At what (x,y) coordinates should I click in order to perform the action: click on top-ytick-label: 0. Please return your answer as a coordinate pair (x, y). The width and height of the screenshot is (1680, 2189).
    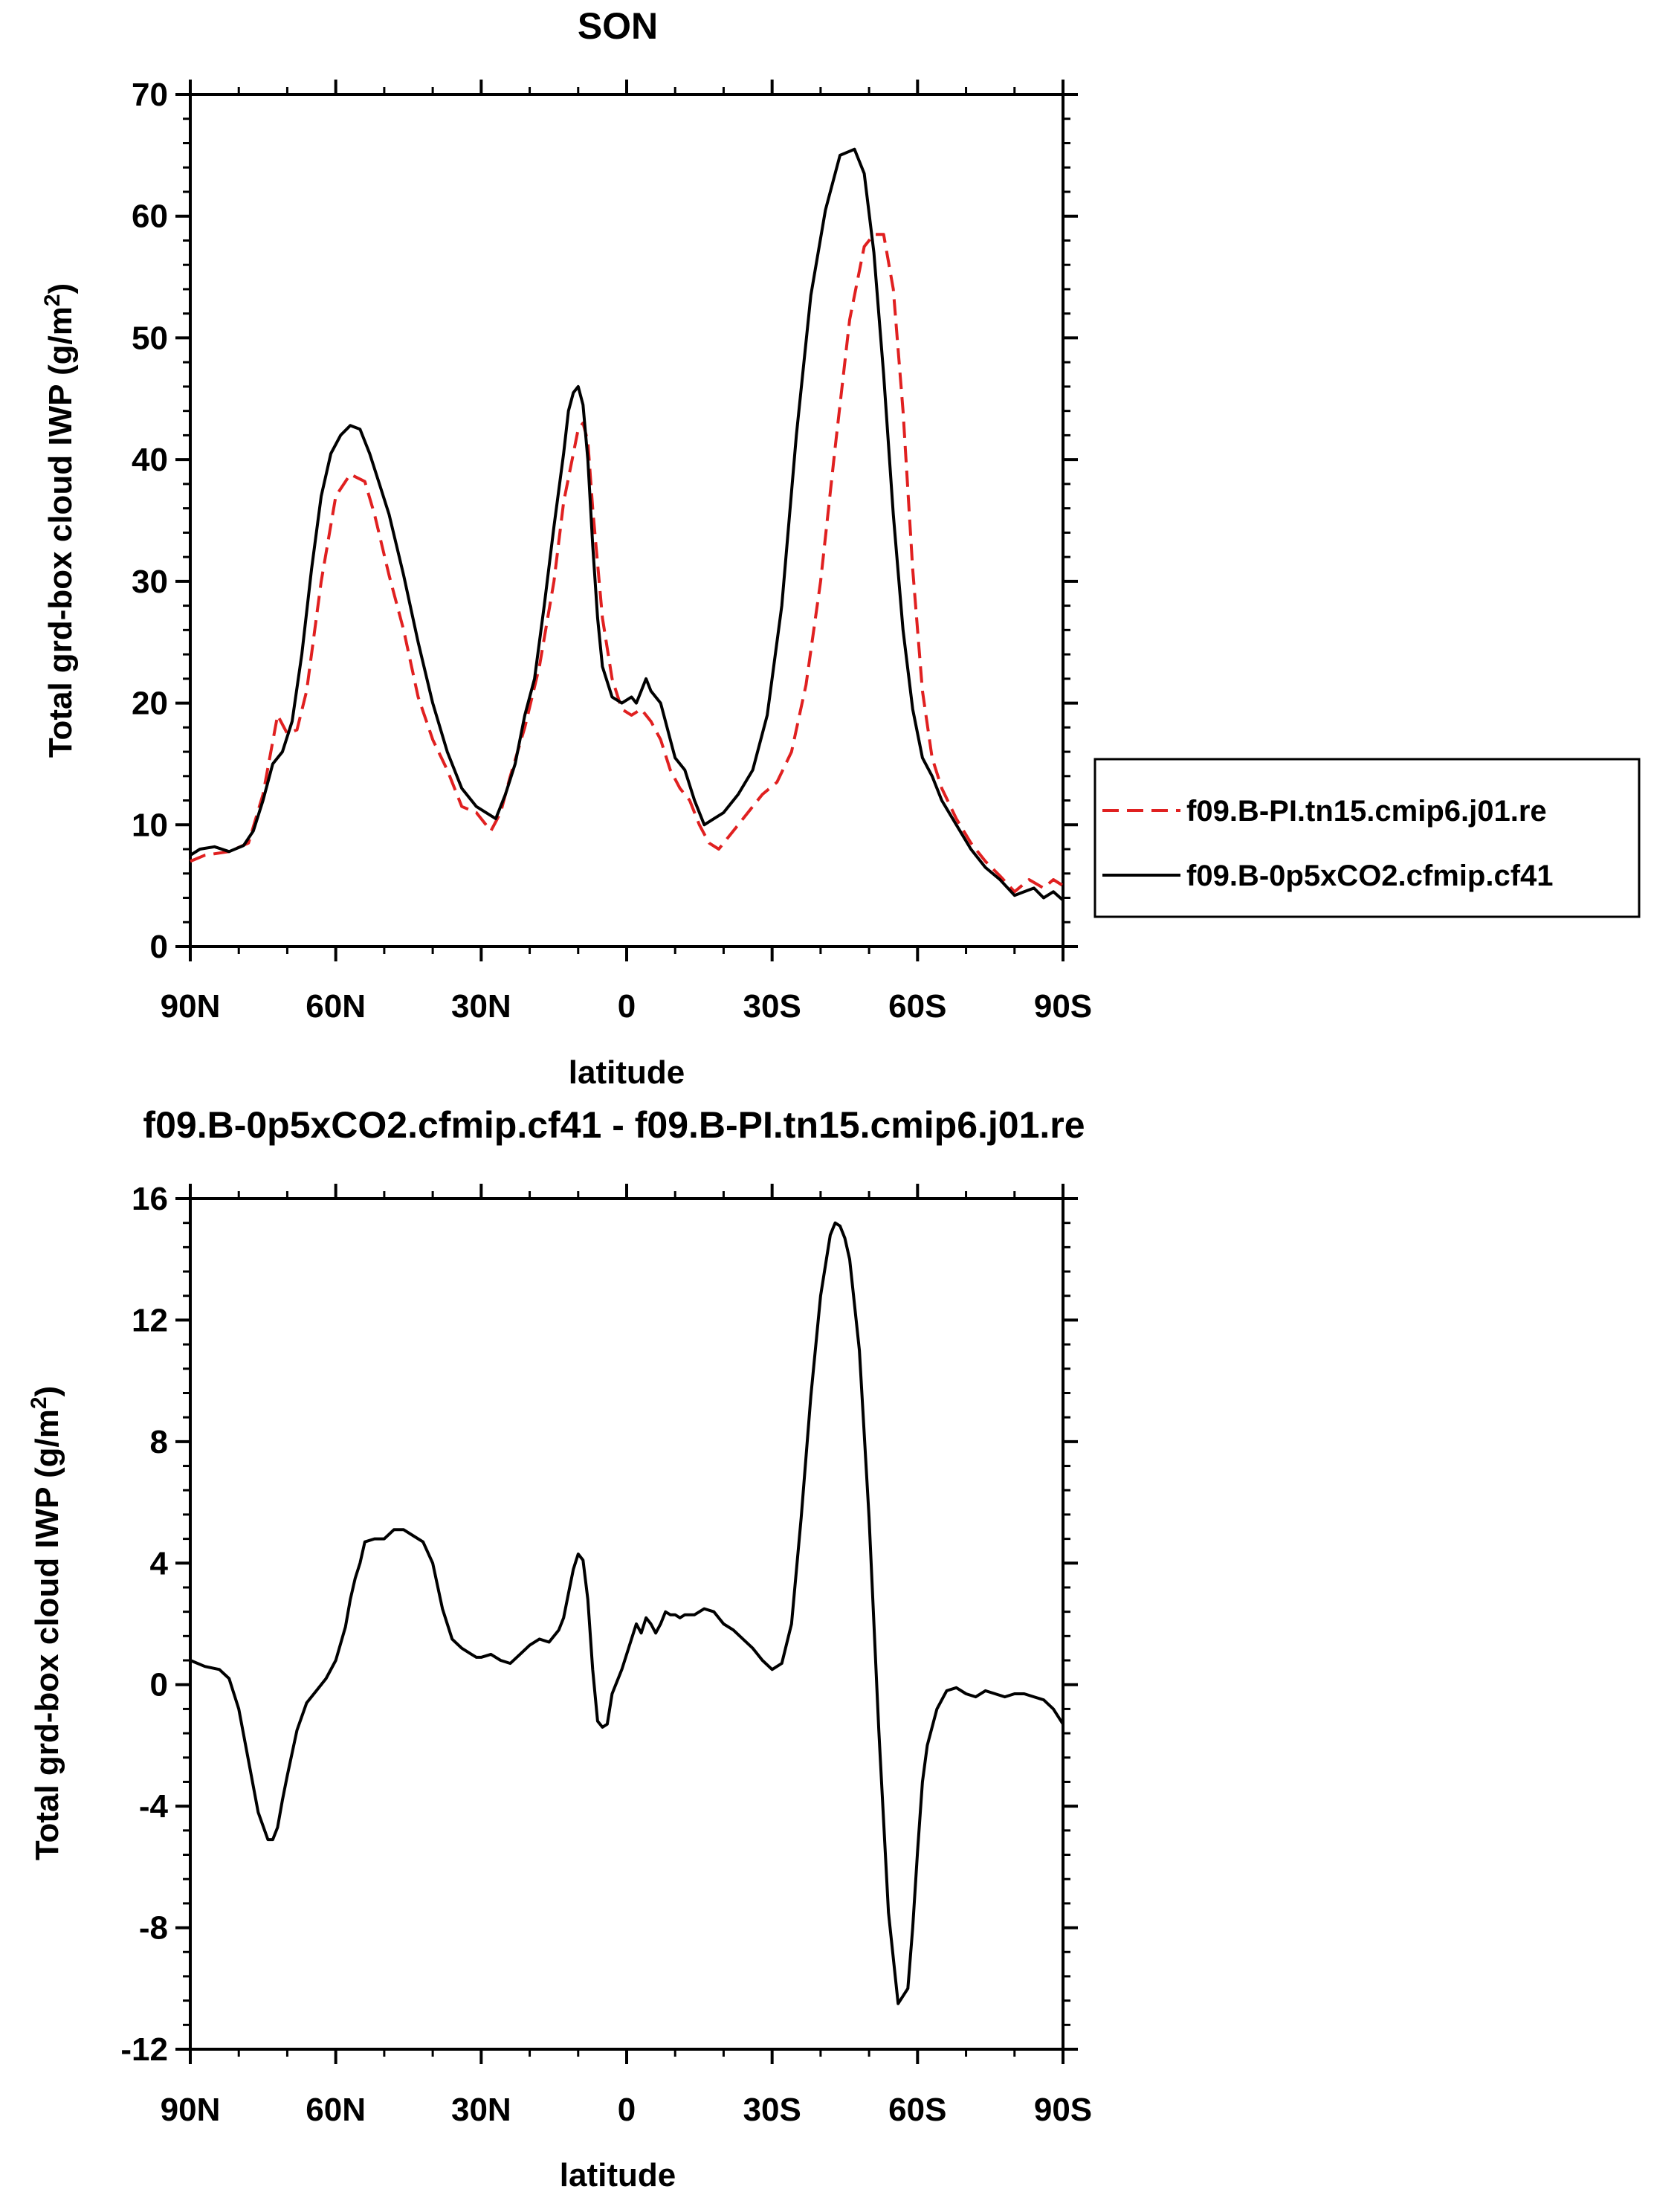
    Looking at the image, I should click on (159, 947).